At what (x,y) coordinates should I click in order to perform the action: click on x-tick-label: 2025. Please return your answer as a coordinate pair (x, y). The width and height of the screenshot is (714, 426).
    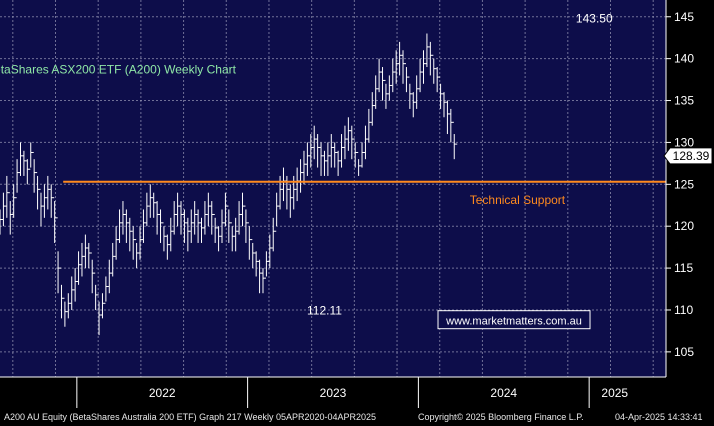
    Looking at the image, I should click on (614, 393).